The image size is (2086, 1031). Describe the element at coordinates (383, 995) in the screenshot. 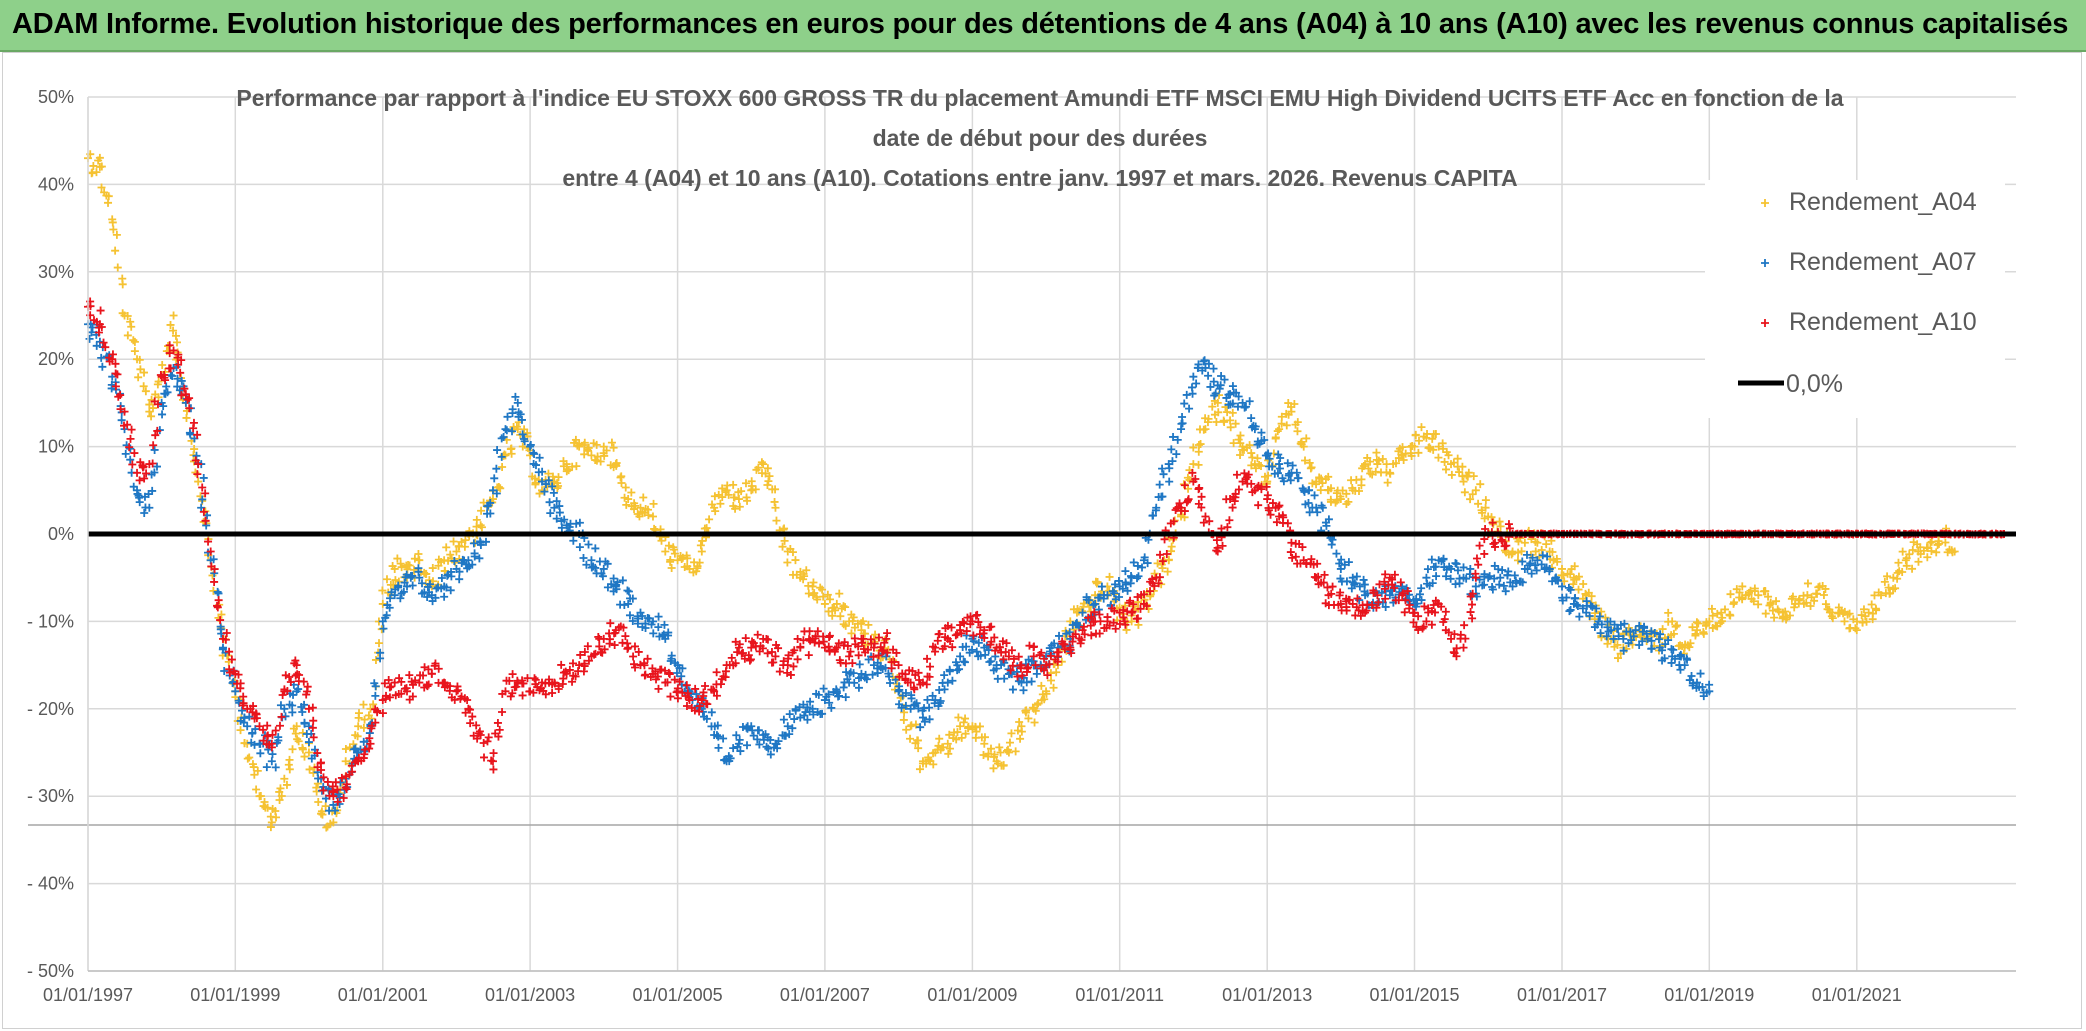

I see `x-tick-label: 01/01/2001` at that location.